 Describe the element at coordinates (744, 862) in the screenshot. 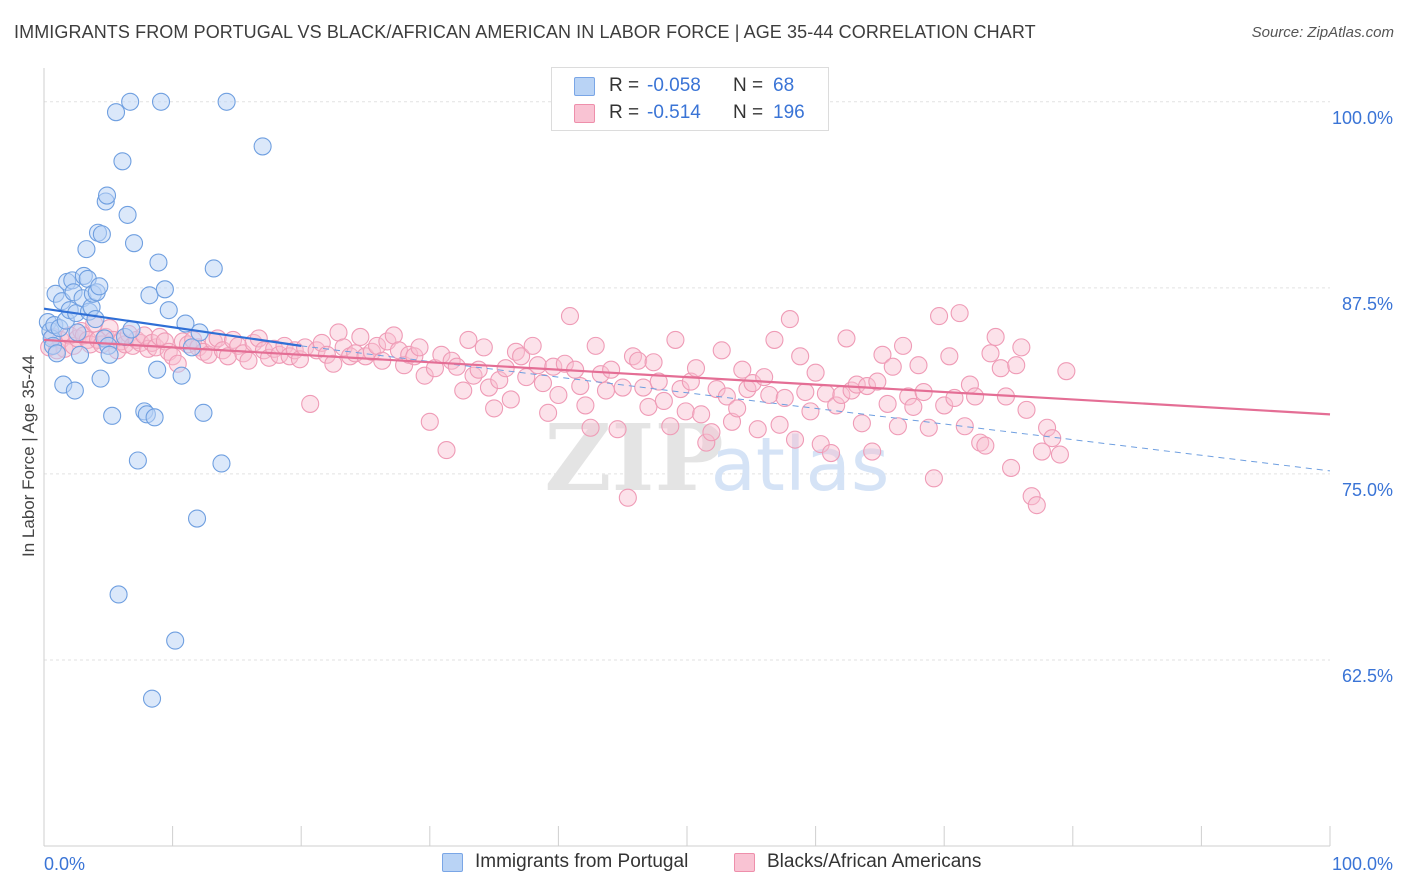

I see `bottom-legend-swatch-pink` at that location.